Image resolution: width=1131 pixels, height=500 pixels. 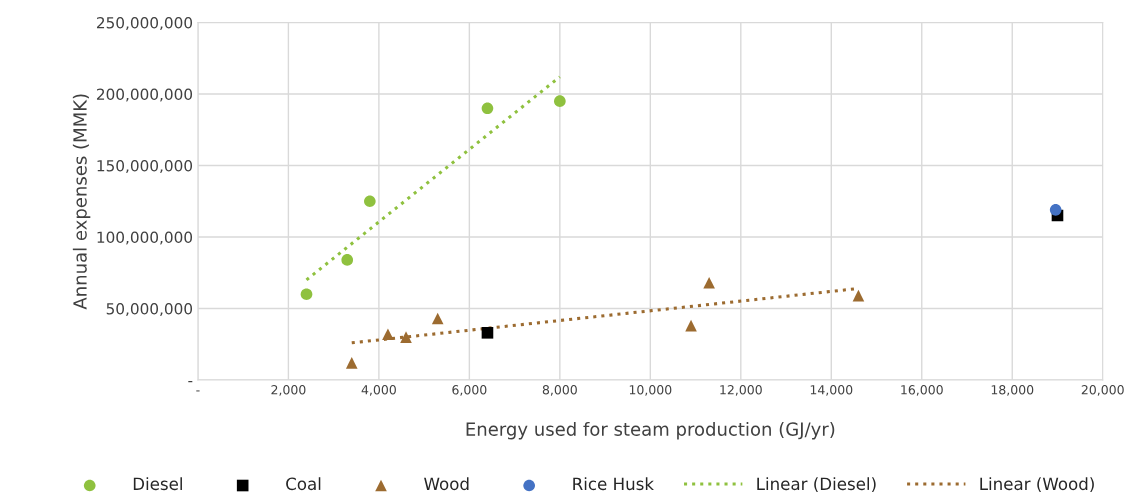 I want to click on y-tick-label: 200,000,000, so click(x=144, y=95).